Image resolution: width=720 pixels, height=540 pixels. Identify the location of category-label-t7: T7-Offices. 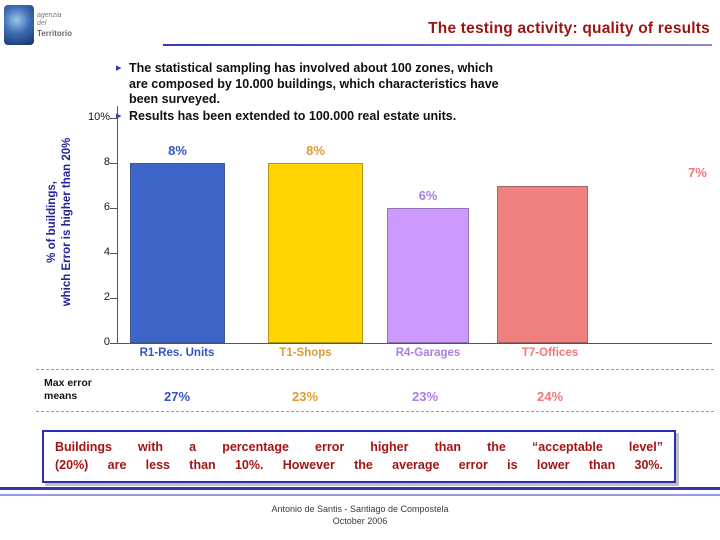
(550, 353).